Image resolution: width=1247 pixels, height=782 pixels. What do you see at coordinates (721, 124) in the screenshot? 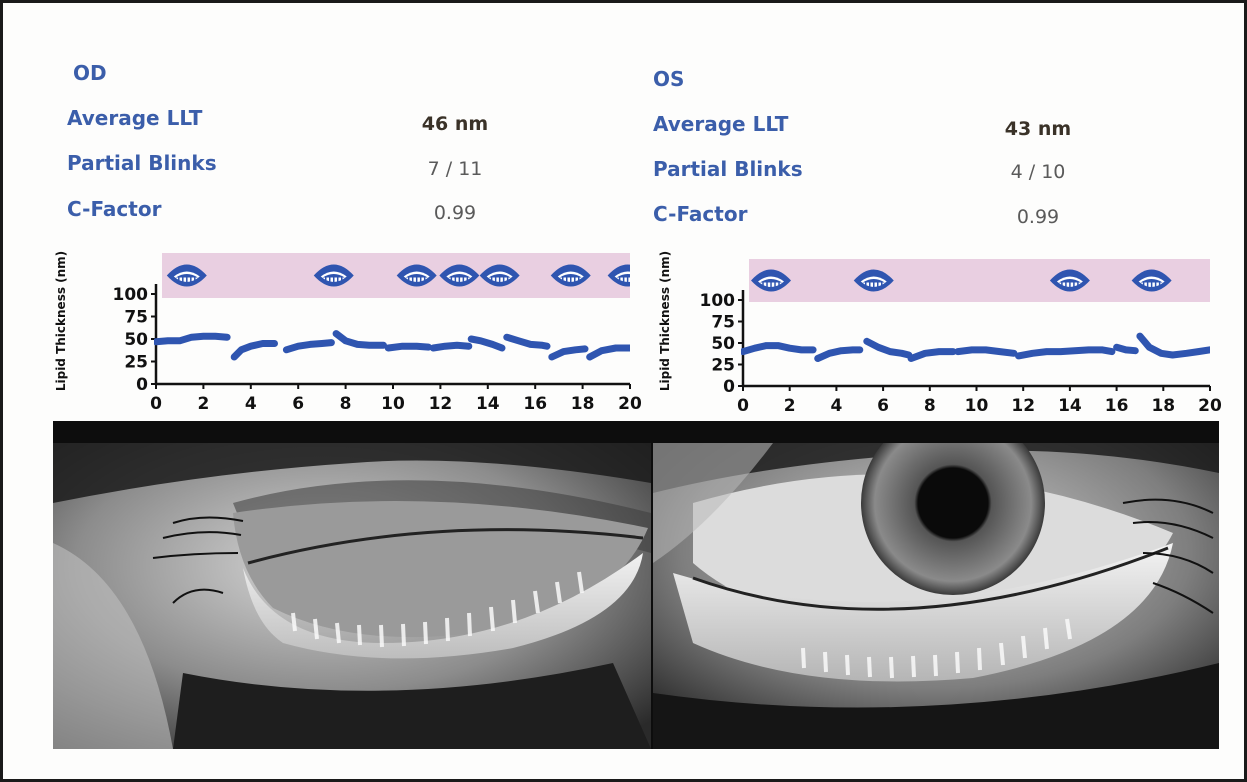
I see `os-average-llt-label: Average LLT` at bounding box center [721, 124].